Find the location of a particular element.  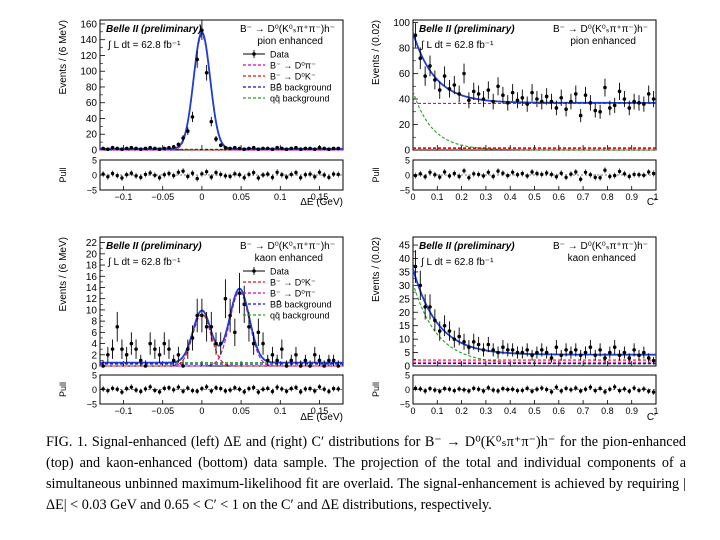

fit-curve is located at coordinates (534, 68).